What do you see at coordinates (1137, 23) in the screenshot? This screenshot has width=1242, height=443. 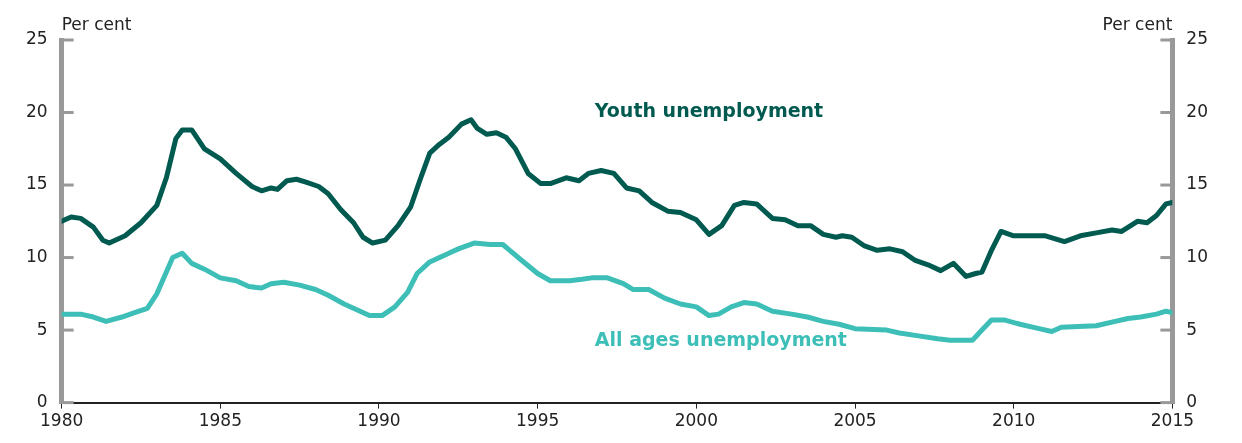 I see `y2-axis-title: Per cent` at bounding box center [1137, 23].